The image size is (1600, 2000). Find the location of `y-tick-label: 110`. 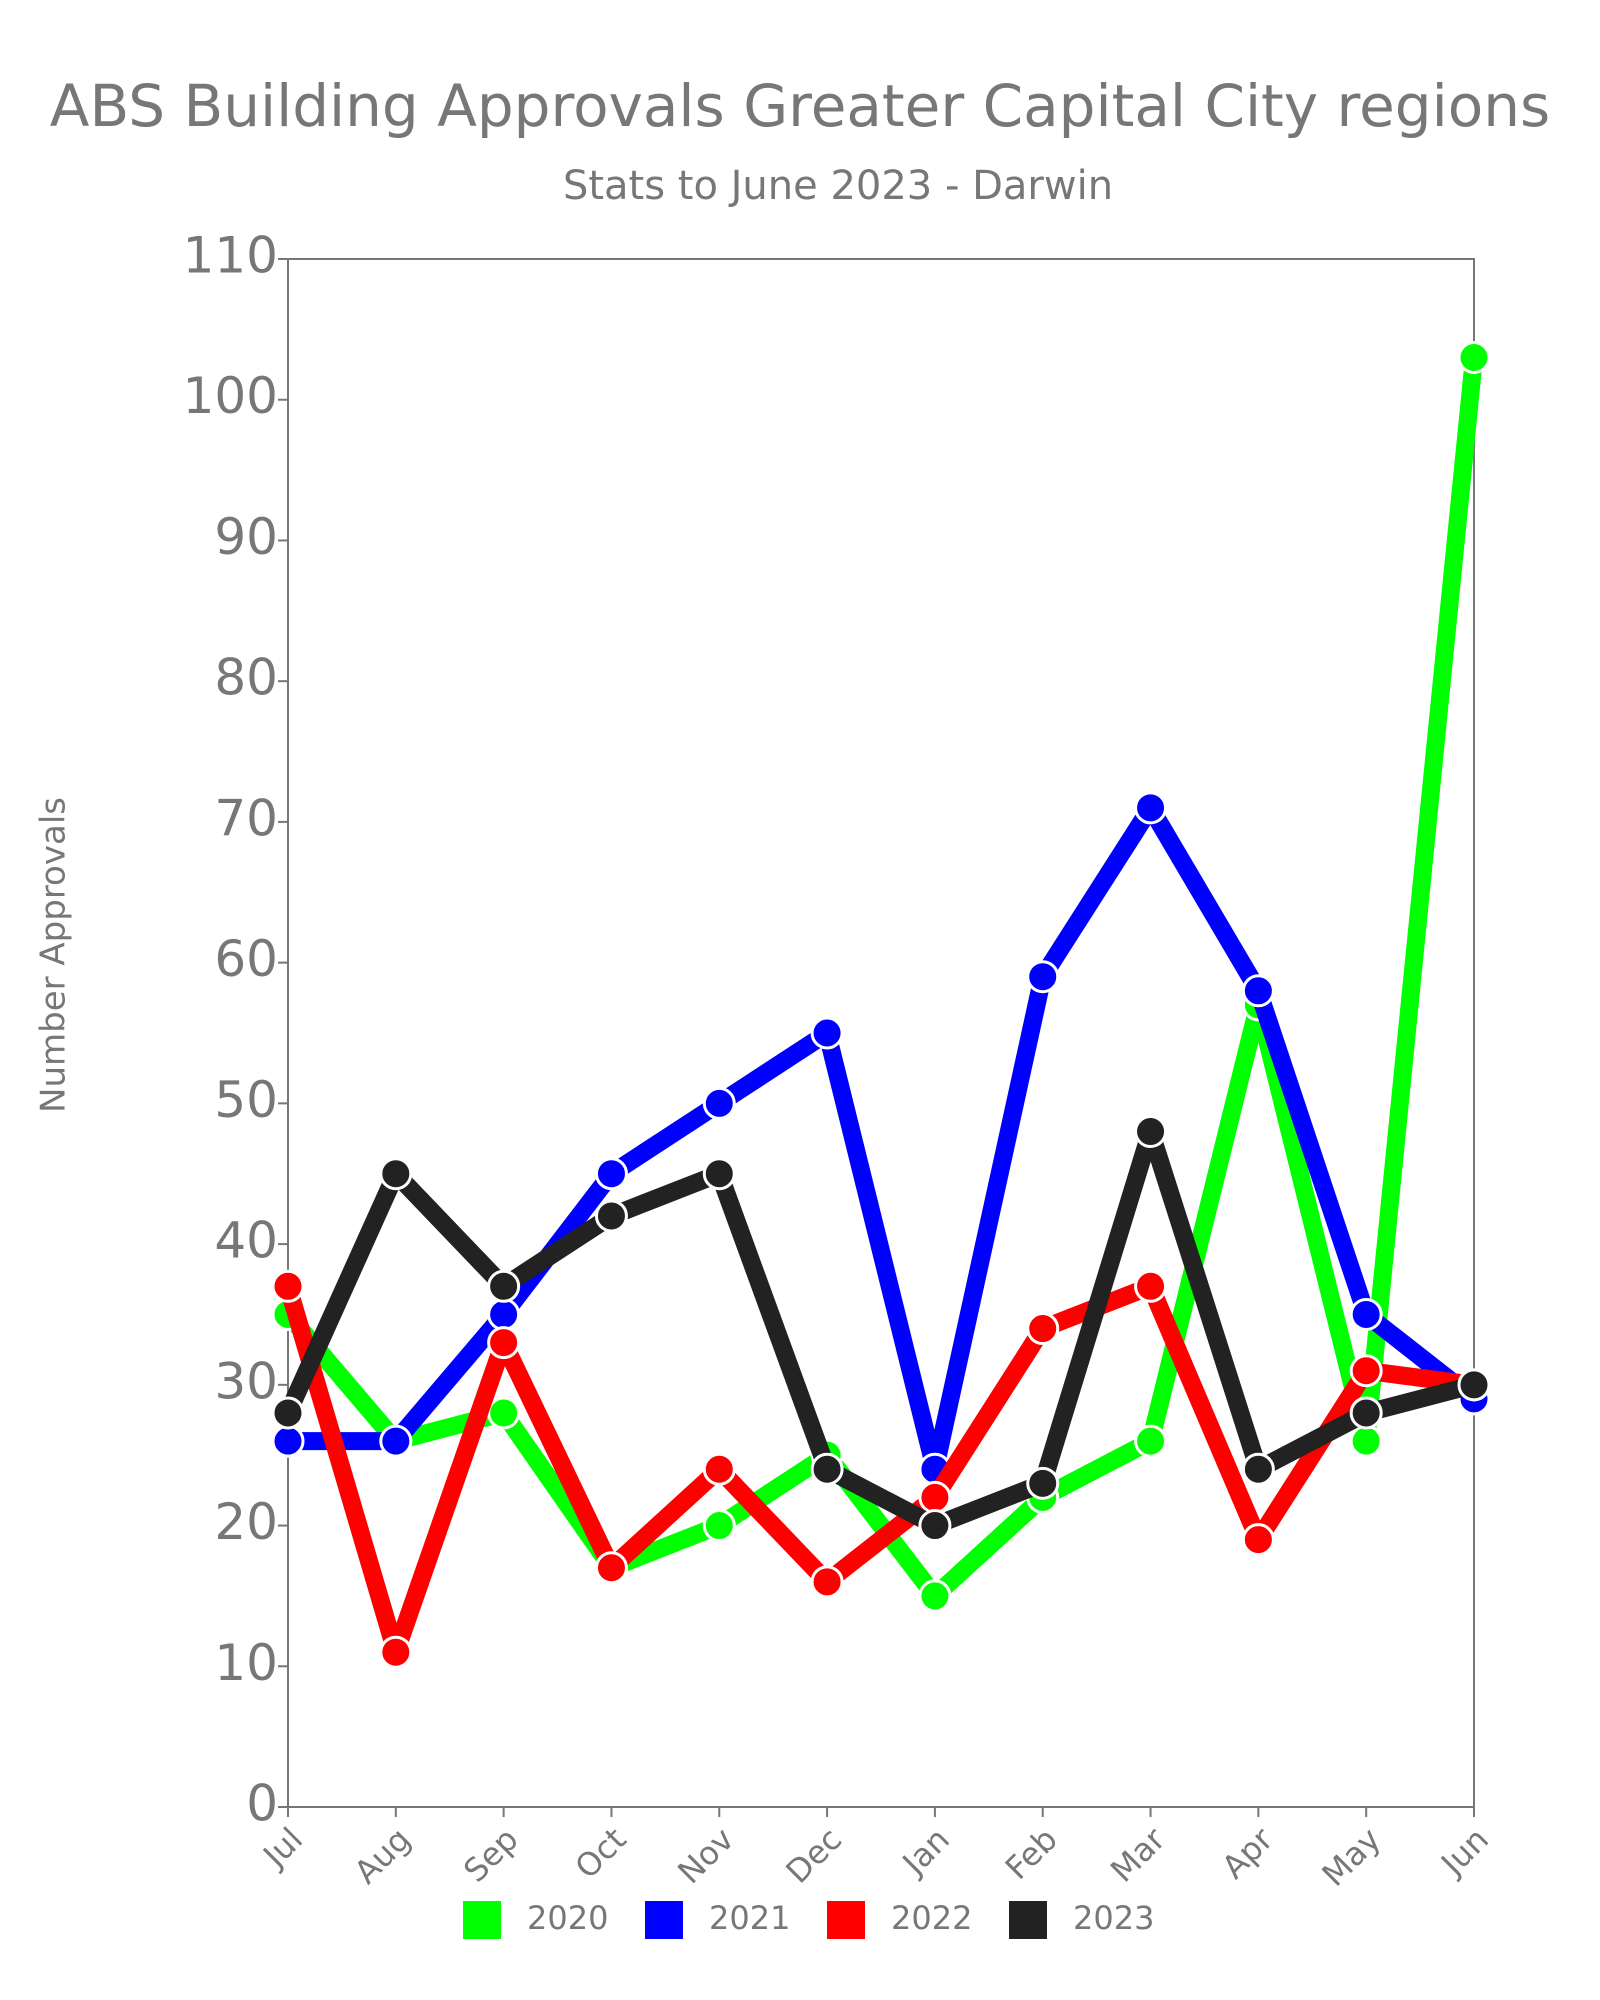

y-tick-label: 110 is located at coordinates (230, 256).